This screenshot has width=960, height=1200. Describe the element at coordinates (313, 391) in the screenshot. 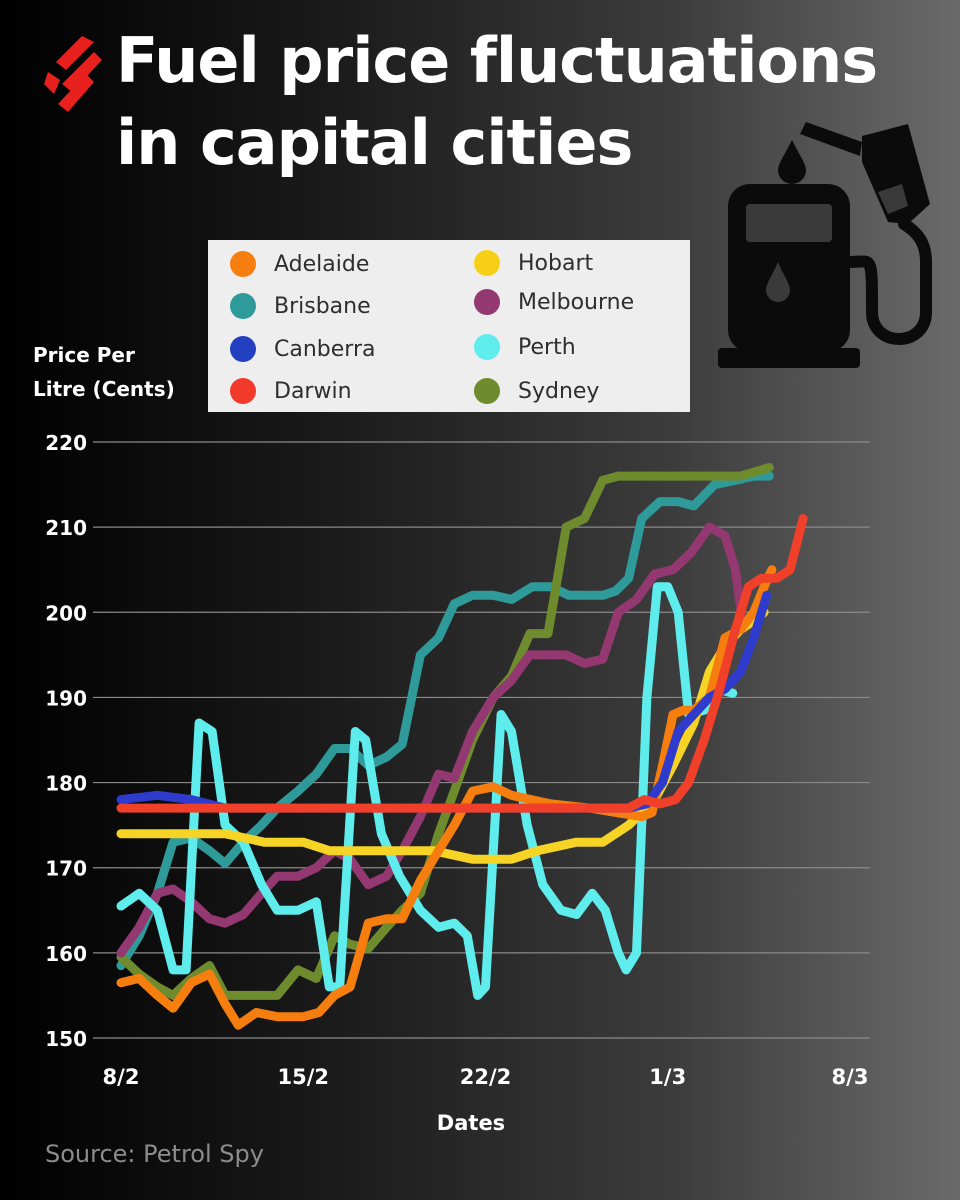

I see `legend-label-darwin: Darwin` at that location.